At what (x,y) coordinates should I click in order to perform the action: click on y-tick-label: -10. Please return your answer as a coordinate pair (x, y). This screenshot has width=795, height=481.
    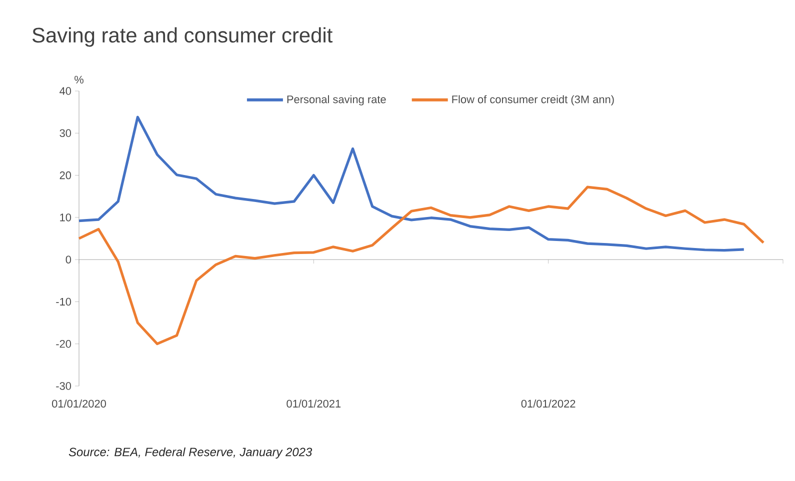
    Looking at the image, I should click on (64, 302).